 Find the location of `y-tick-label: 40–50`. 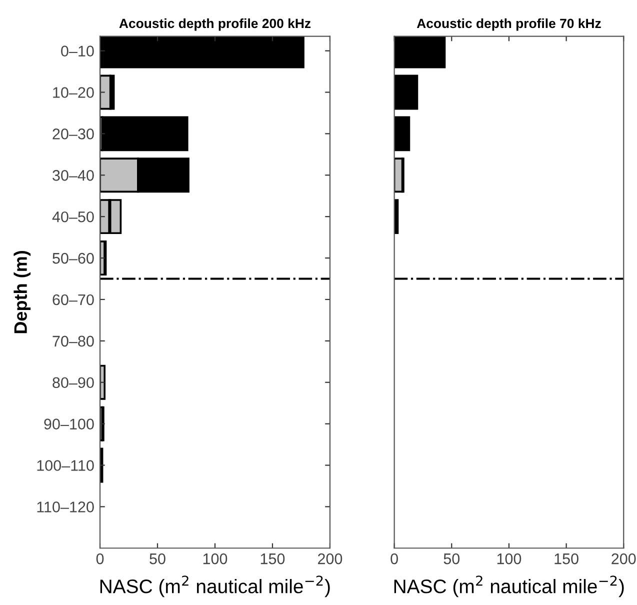

y-tick-label: 40–50 is located at coordinates (73, 216).